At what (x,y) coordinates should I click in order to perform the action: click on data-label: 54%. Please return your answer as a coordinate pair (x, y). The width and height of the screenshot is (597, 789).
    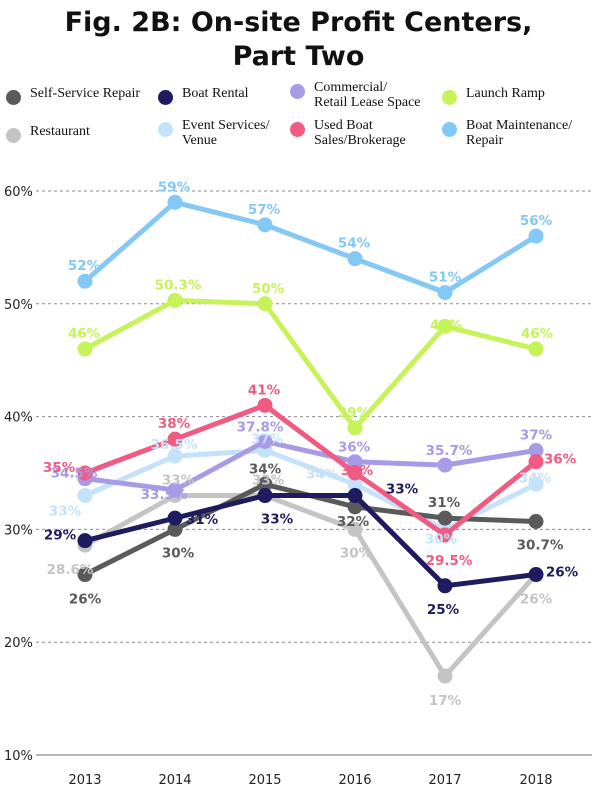
    Looking at the image, I should click on (354, 244).